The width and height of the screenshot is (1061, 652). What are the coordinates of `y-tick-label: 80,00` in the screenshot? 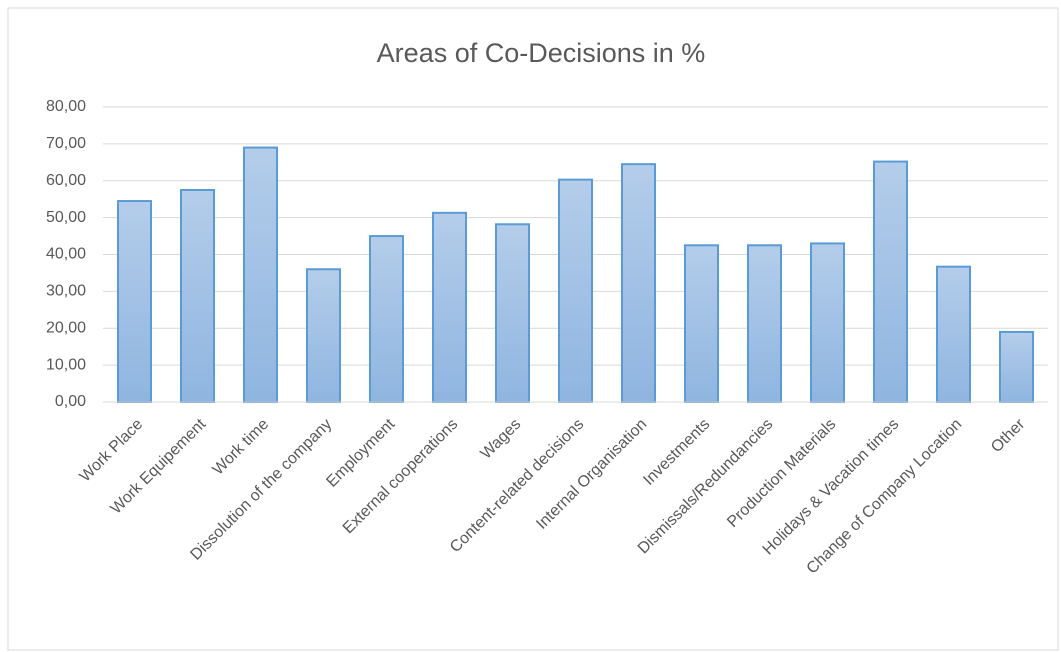 It's located at (66, 106).